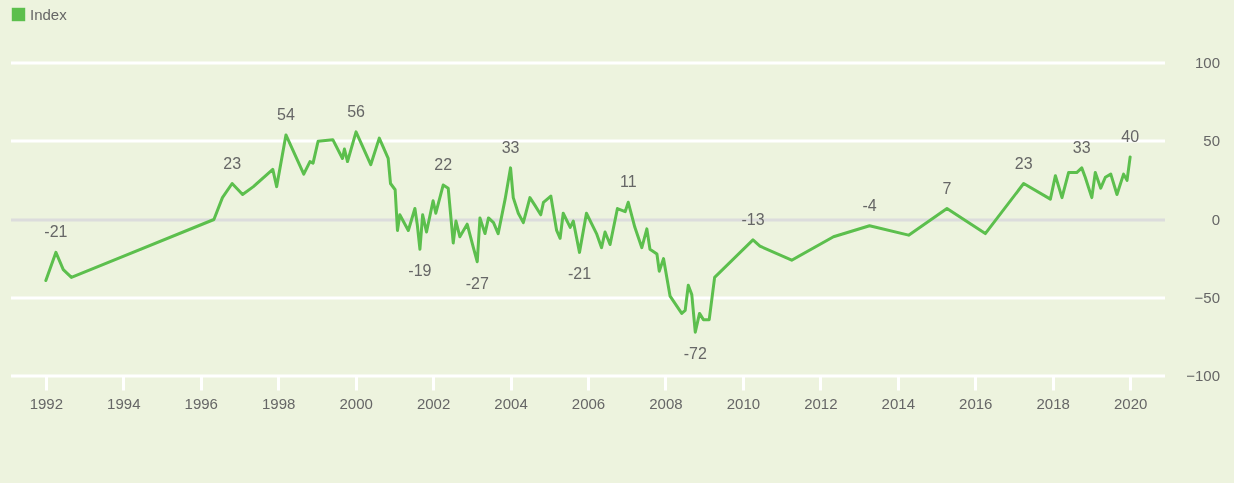  What do you see at coordinates (124, 403) in the screenshot?
I see `x-tick-label: 1994` at bounding box center [124, 403].